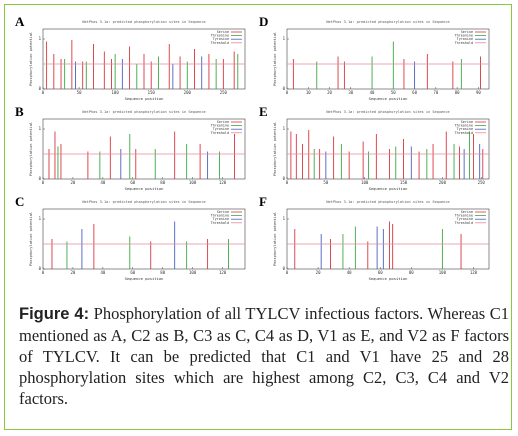 This screenshot has height=436, width=518. What do you see at coordinates (20, 21) in the screenshot?
I see `panel-label: A` at bounding box center [20, 21].